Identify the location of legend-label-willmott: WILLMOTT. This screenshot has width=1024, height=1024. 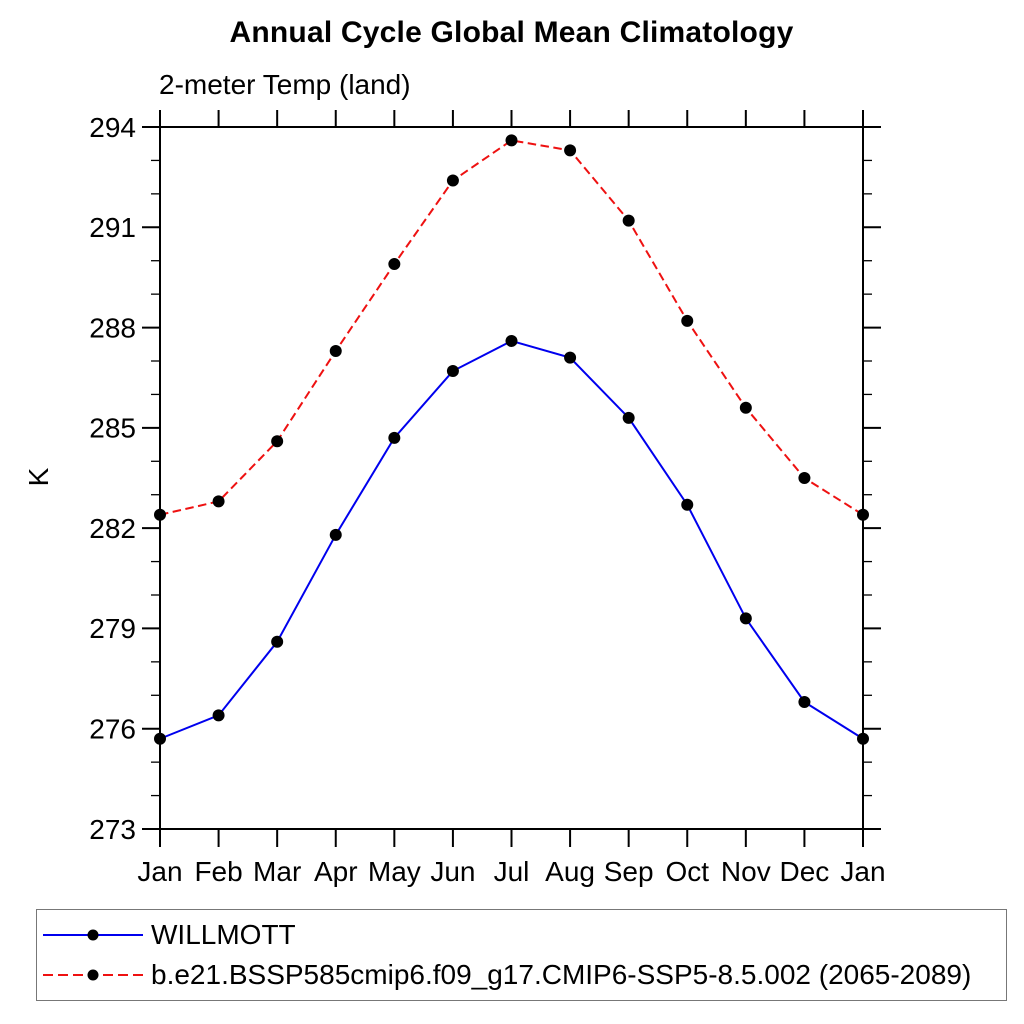
(223, 935).